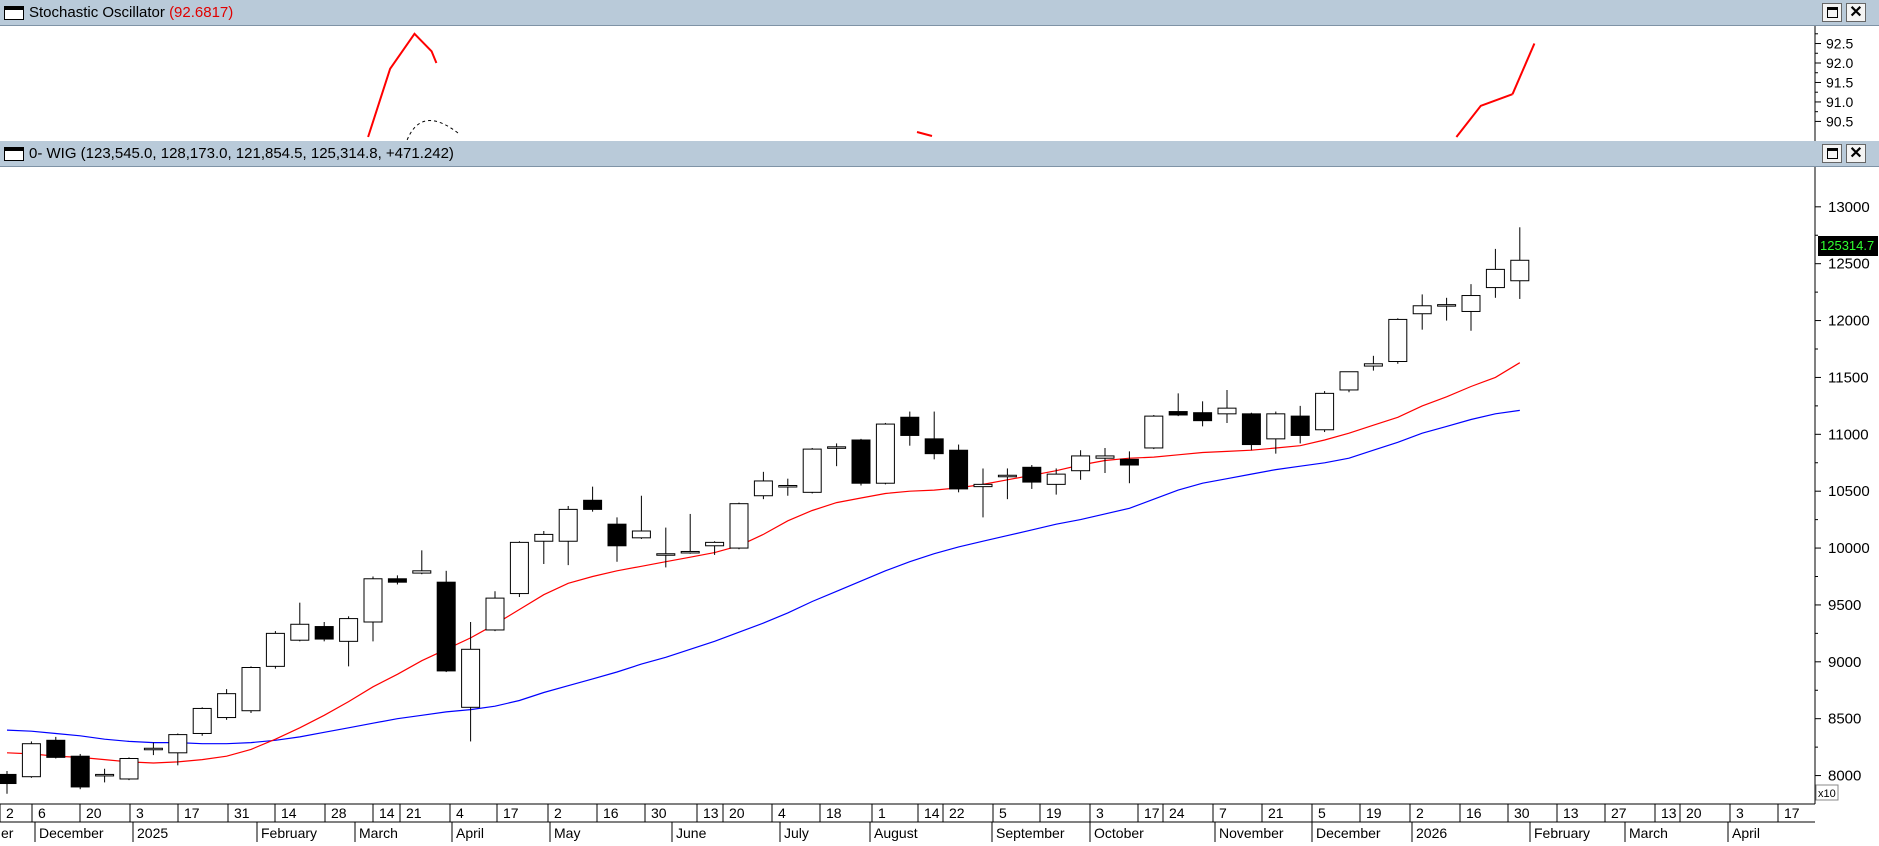 This screenshot has width=1879, height=846. Describe the element at coordinates (1839, 44) in the screenshot. I see `stochastic-tick-label: 92.5` at that location.